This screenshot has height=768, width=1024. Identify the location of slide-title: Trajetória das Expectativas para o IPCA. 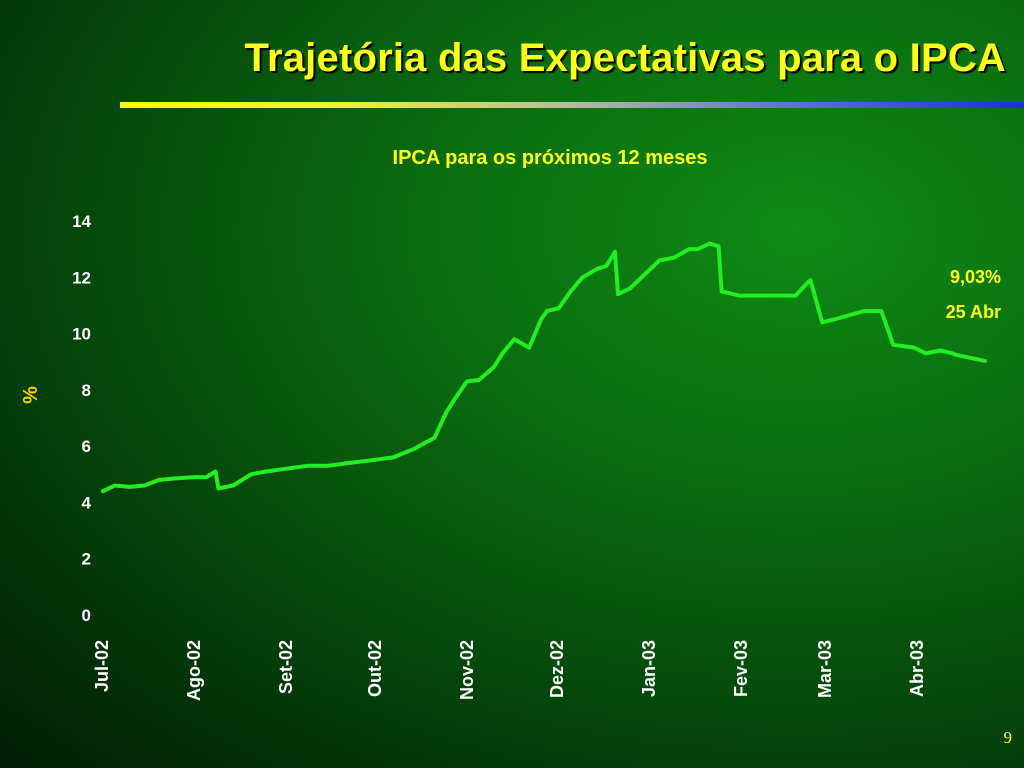
(625, 58).